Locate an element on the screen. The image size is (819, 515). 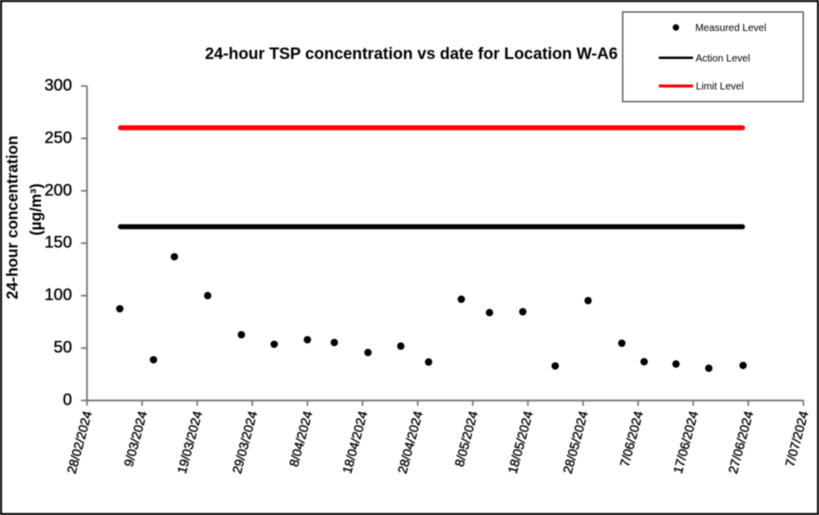
svg-text: 0 is located at coordinates (67, 400).